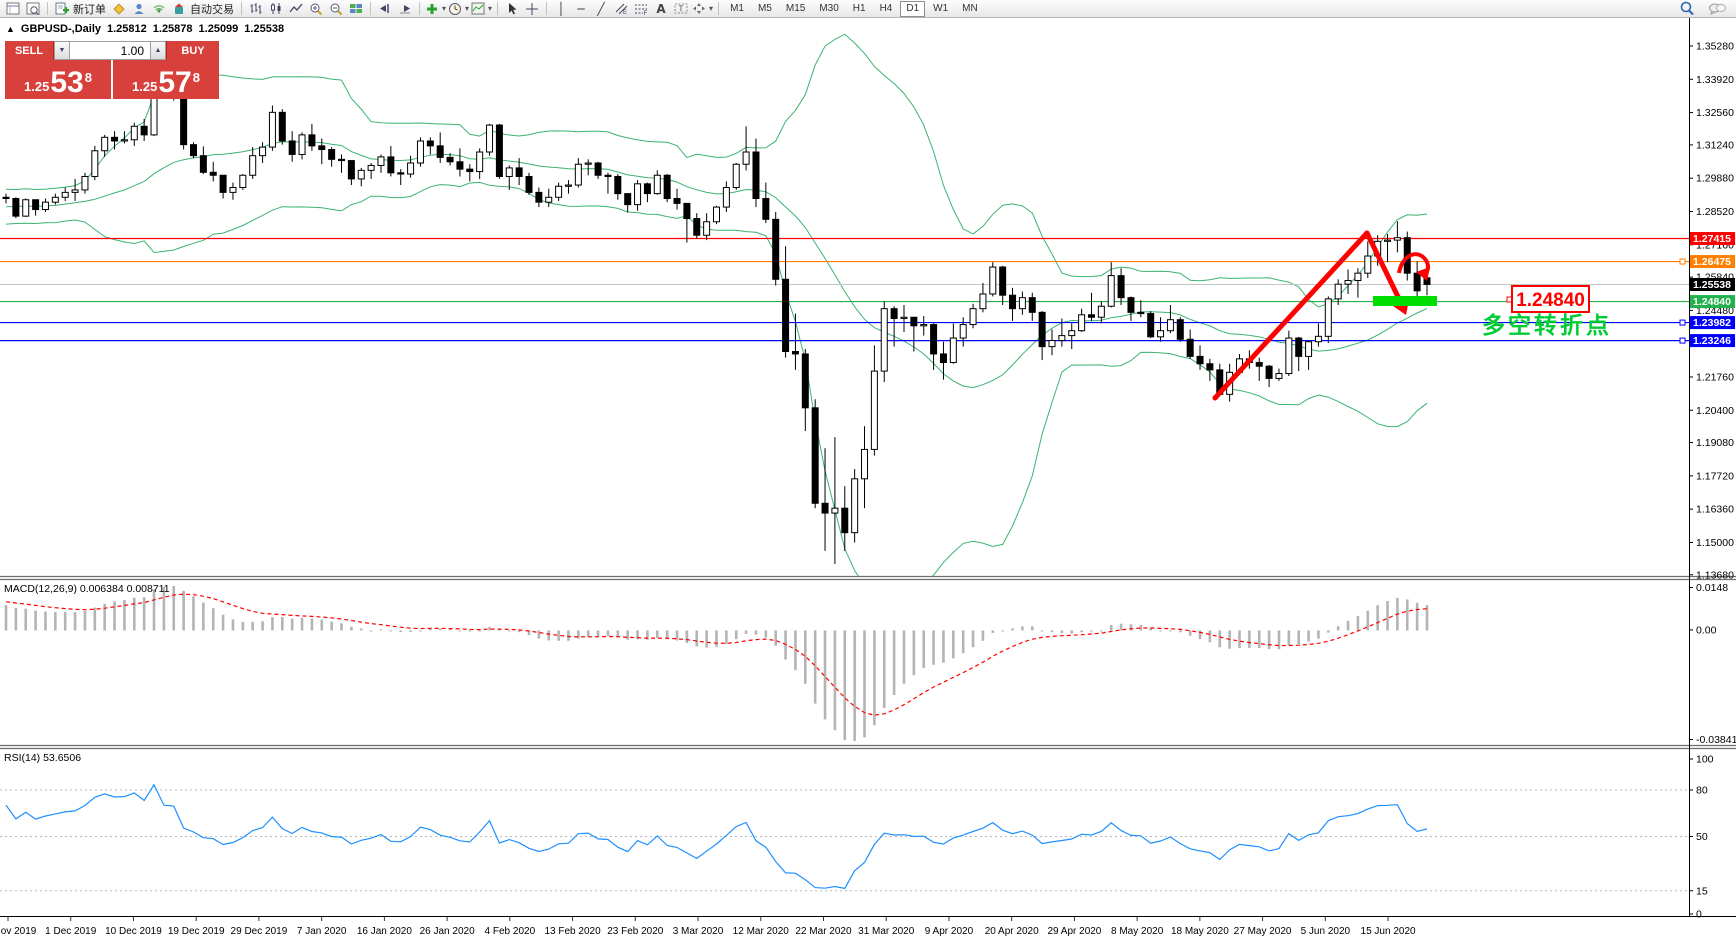 This screenshot has width=1736, height=945. Describe the element at coordinates (561, 8) in the screenshot. I see `vertical-line-icon: │` at that location.